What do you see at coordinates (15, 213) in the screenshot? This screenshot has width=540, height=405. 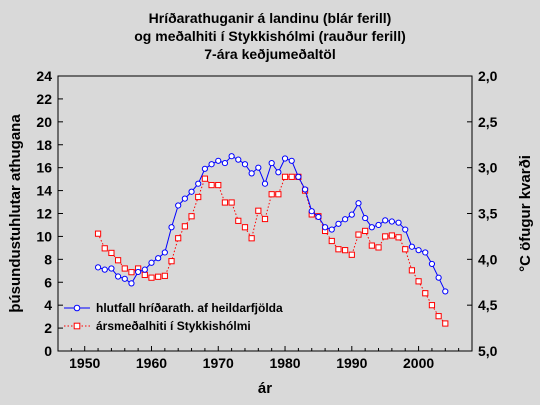 I see `y-axis-left-title: þúsundustuhlutar athugana` at bounding box center [15, 213].